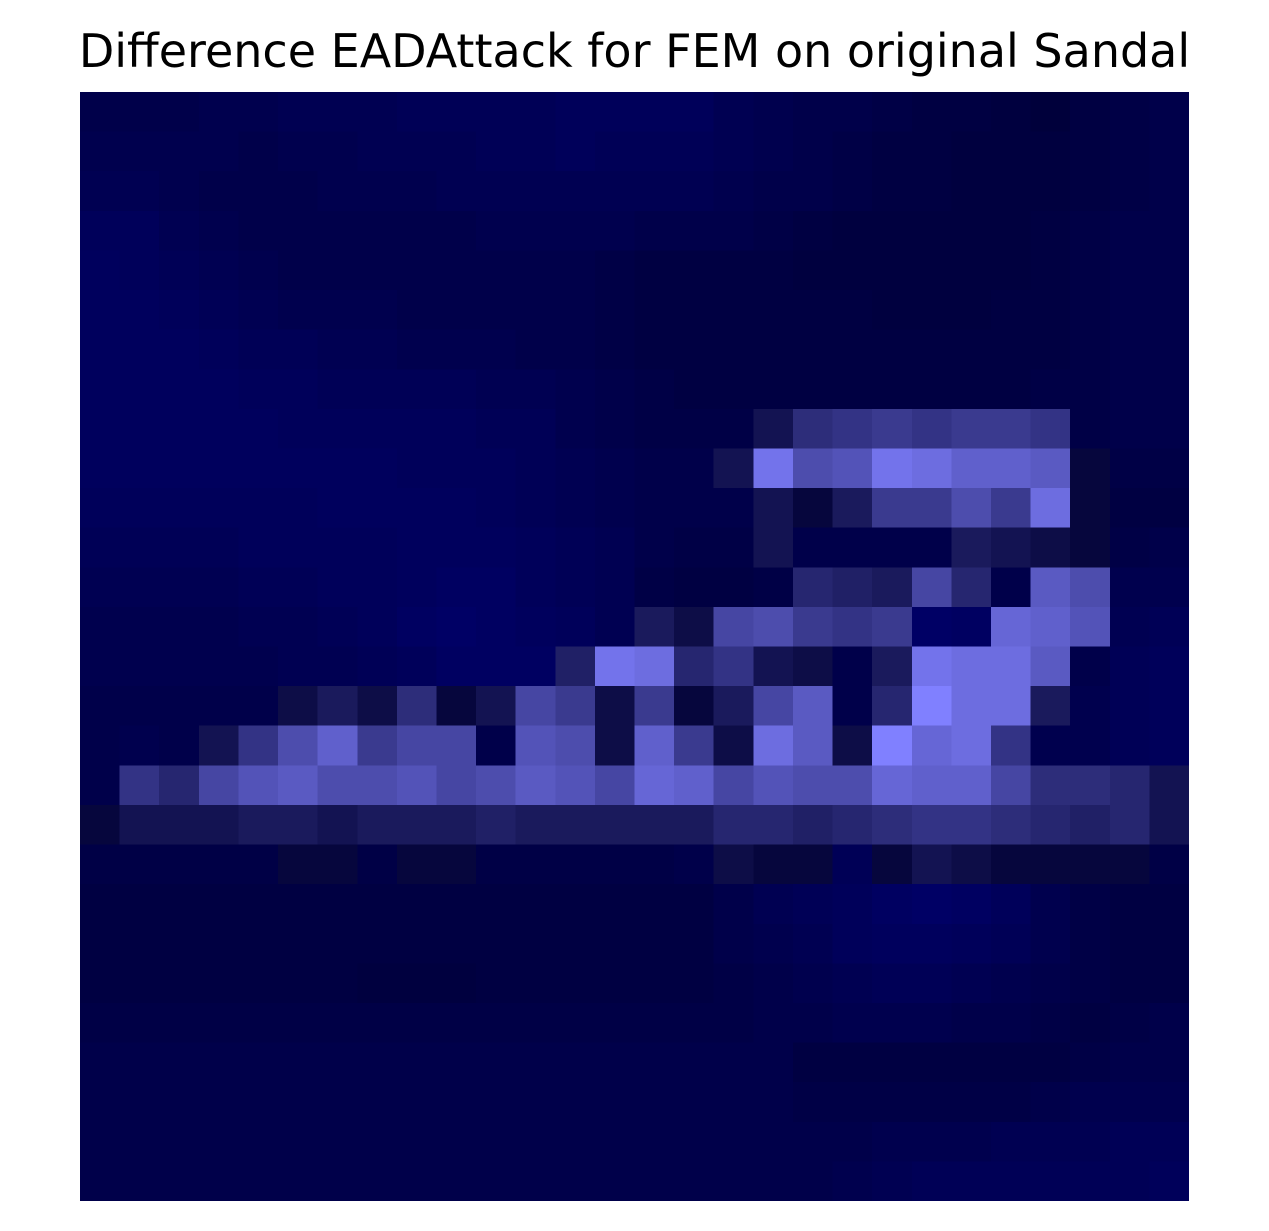  What do you see at coordinates (100, 191) in the screenshot?
I see `heatmap-cell-r2-c0` at bounding box center [100, 191].